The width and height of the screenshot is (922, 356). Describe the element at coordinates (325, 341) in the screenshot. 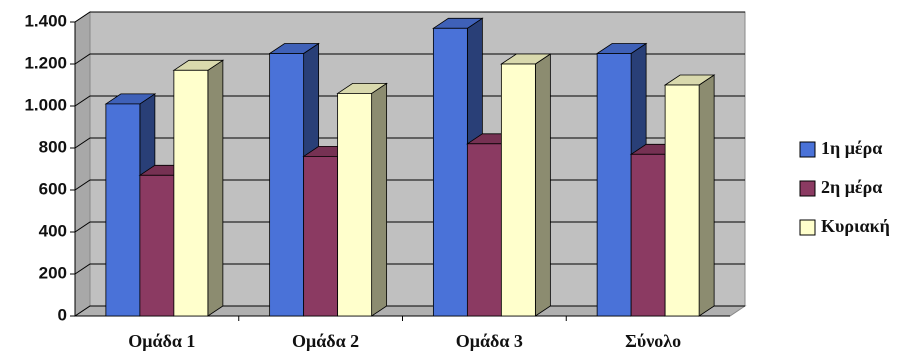

I see `x-tick-label: Ομάδα 2` at that location.